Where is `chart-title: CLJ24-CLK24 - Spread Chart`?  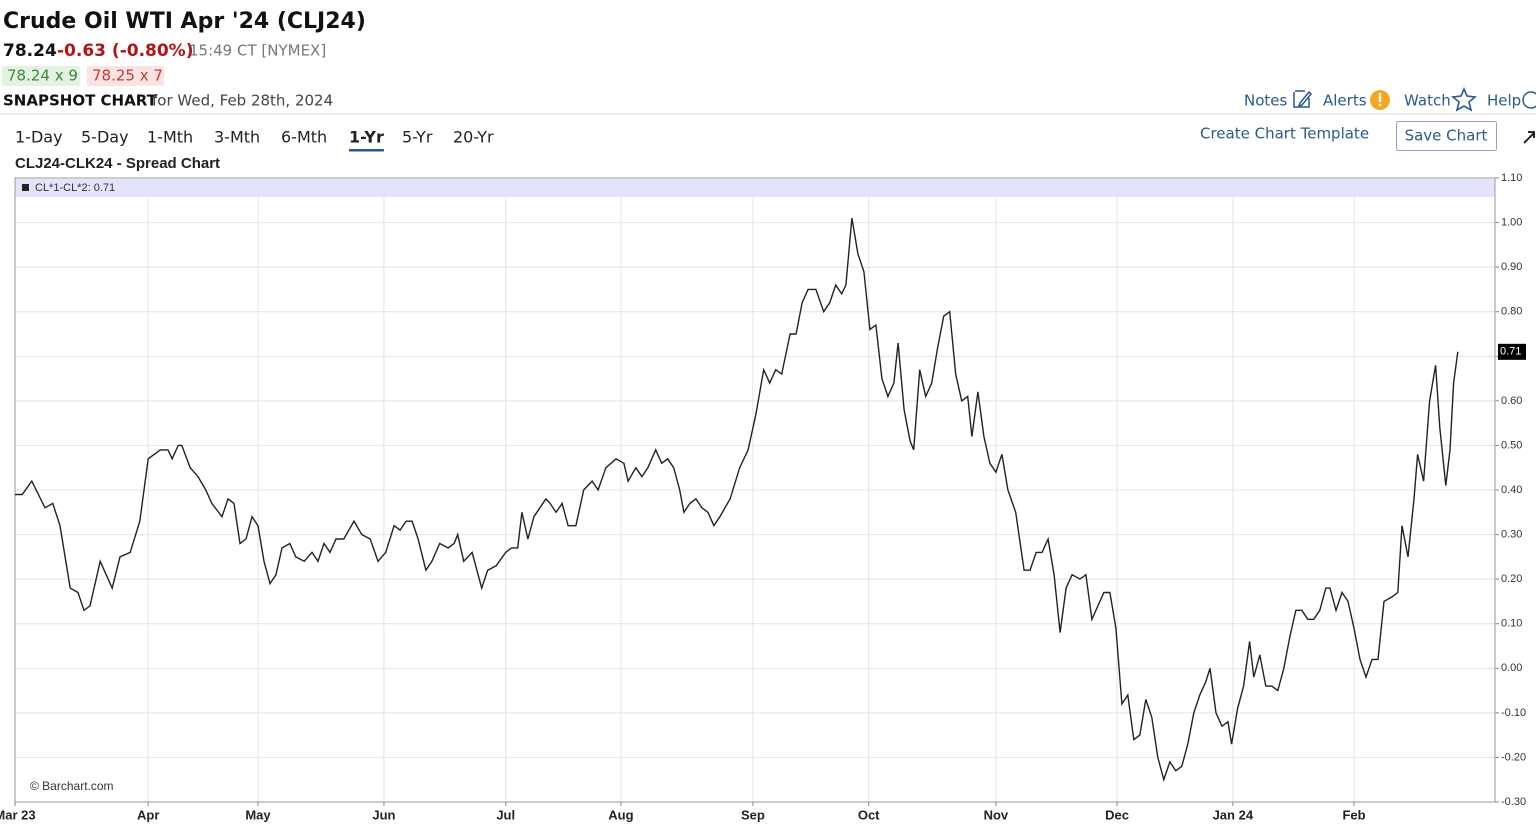 chart-title: CLJ24-CLK24 - Spread Chart is located at coordinates (117, 163).